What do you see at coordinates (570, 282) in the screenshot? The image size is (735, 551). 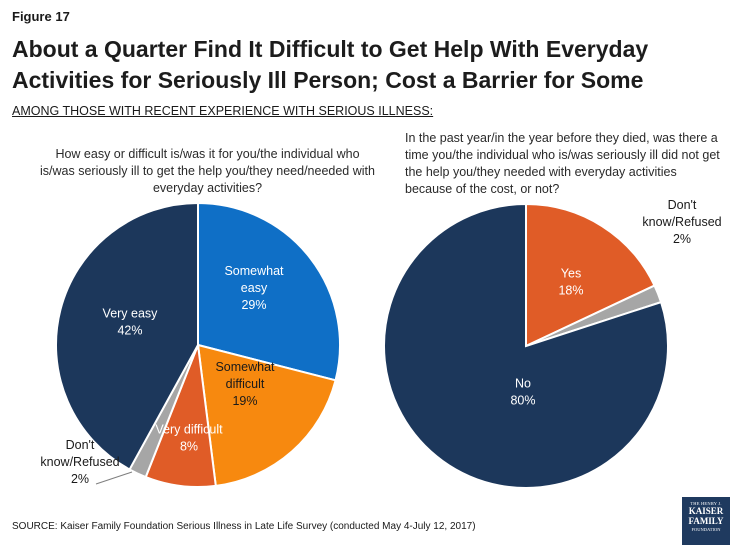 I see `pie2-label-yes: Yes 18%` at bounding box center [570, 282].